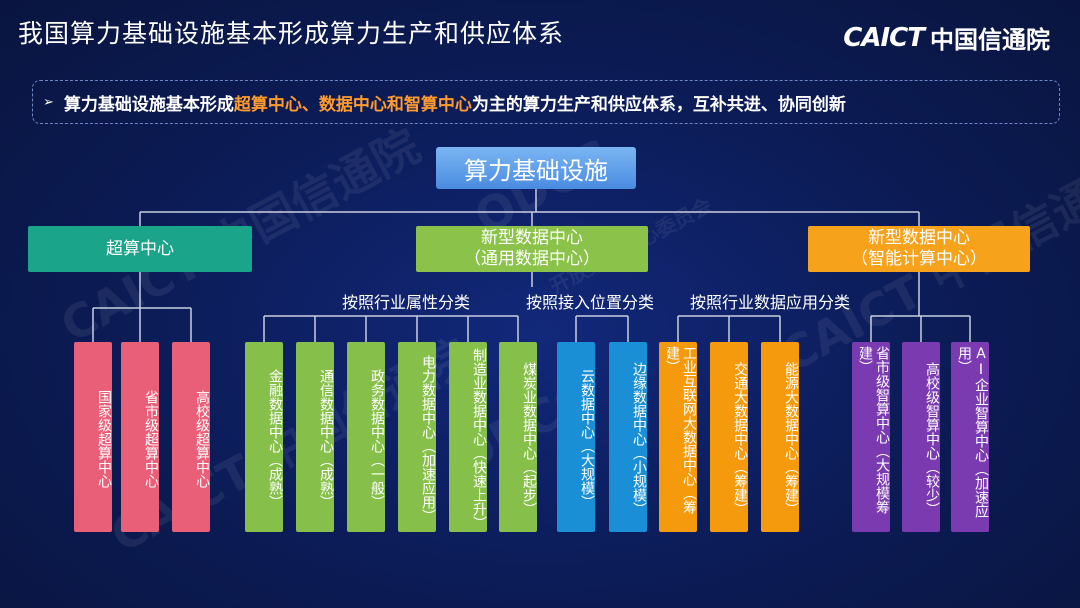 This screenshot has height=608, width=1080. What do you see at coordinates (366, 437) in the screenshot?
I see `leaf-node: 政务数据中心（一般）` at bounding box center [366, 437].